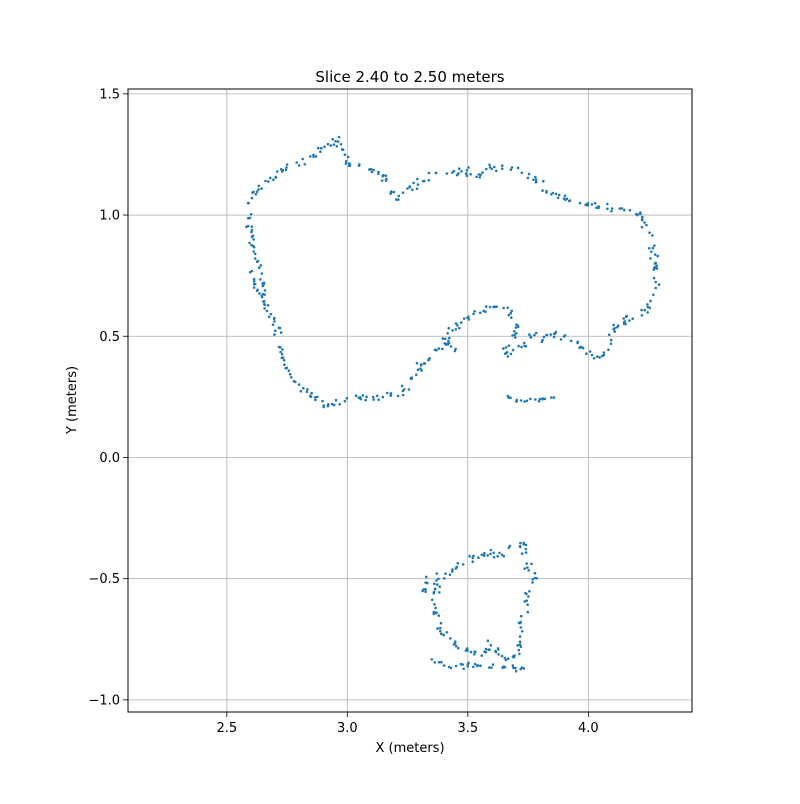  What do you see at coordinates (72, 400) in the screenshot?
I see `y-axis-label: Y (meters)` at bounding box center [72, 400].